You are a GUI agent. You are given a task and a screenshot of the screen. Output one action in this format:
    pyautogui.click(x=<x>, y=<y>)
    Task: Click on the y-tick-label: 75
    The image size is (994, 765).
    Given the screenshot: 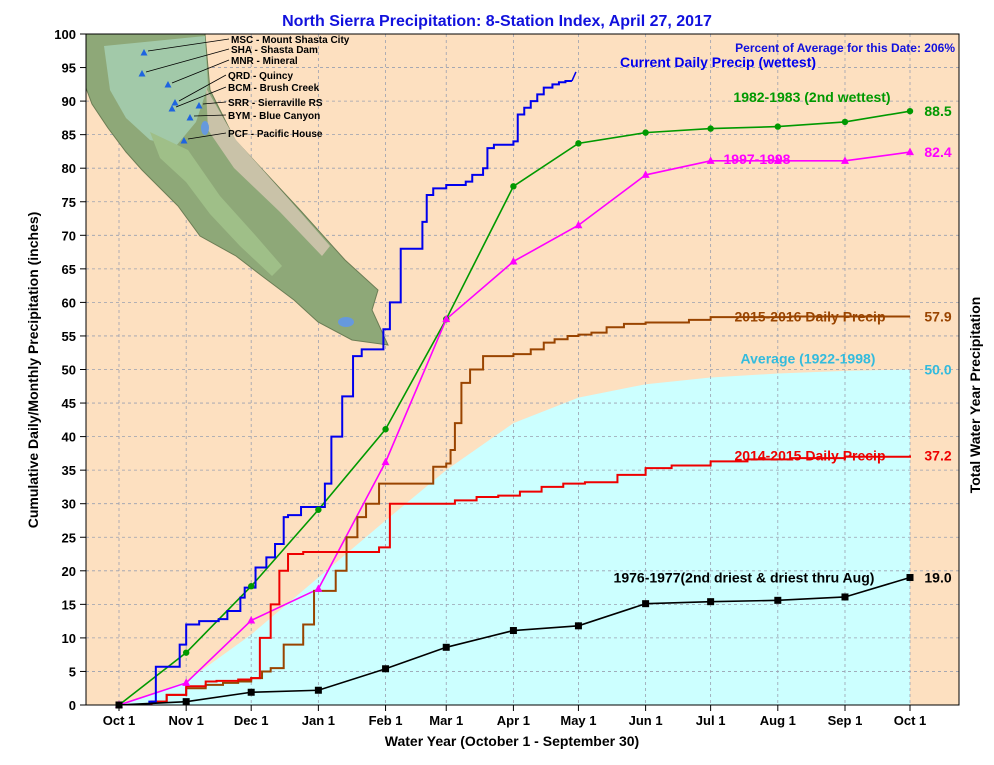 What is the action you would take?
    pyautogui.click(x=69, y=202)
    